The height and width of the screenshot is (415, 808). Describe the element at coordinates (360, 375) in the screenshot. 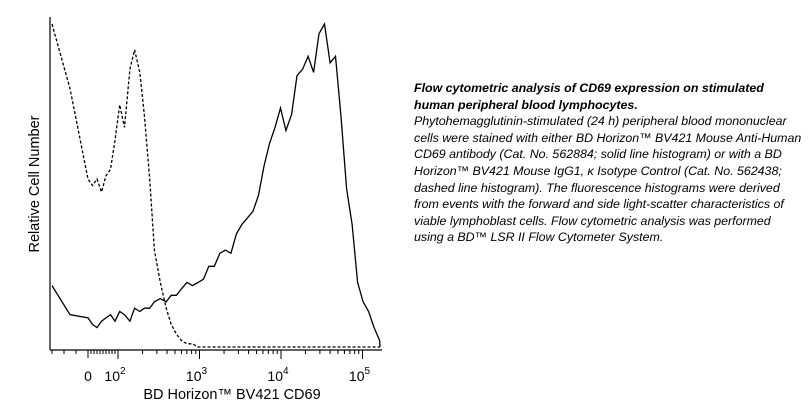

I see `x-tick-label: 10⁵` at that location.